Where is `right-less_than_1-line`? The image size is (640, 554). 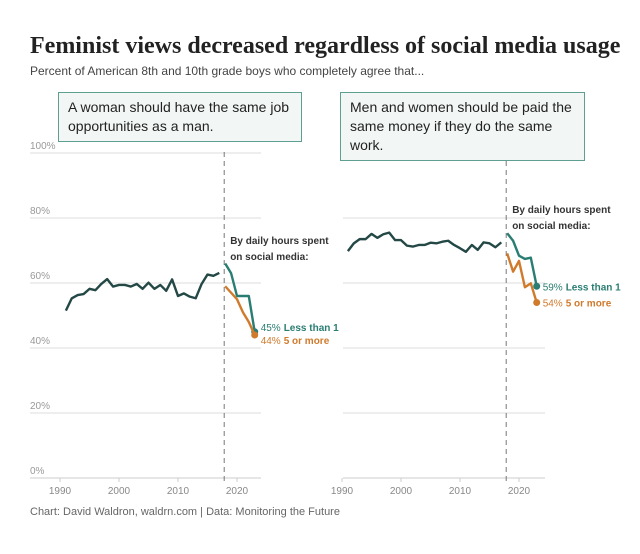 right-less_than_1-line is located at coordinates (522, 259).